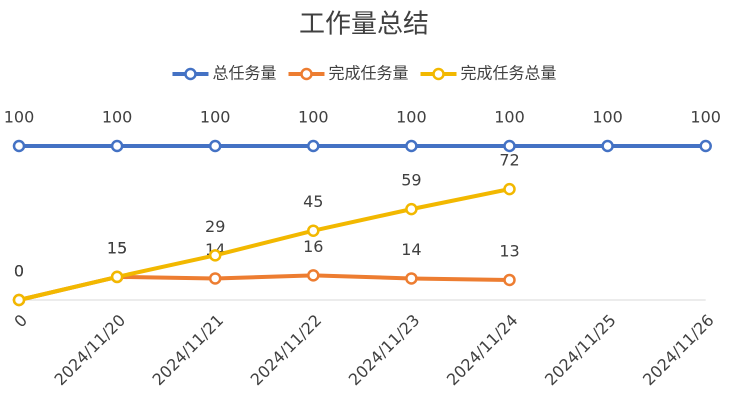 This screenshot has height=409, width=729. Describe the element at coordinates (509, 250) in the screenshot. I see `data-label: 13` at that location.